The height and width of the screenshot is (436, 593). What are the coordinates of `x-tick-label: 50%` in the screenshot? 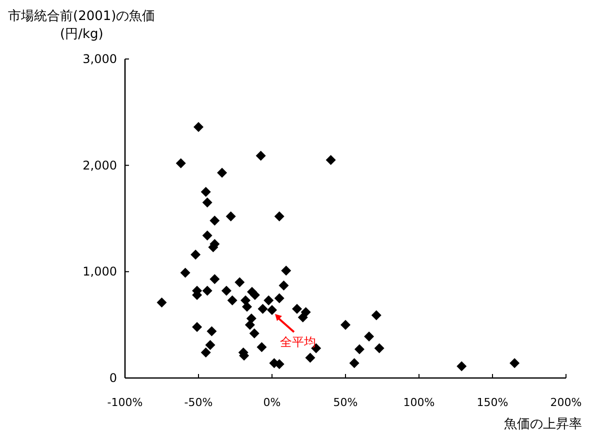 It's located at (345, 402).